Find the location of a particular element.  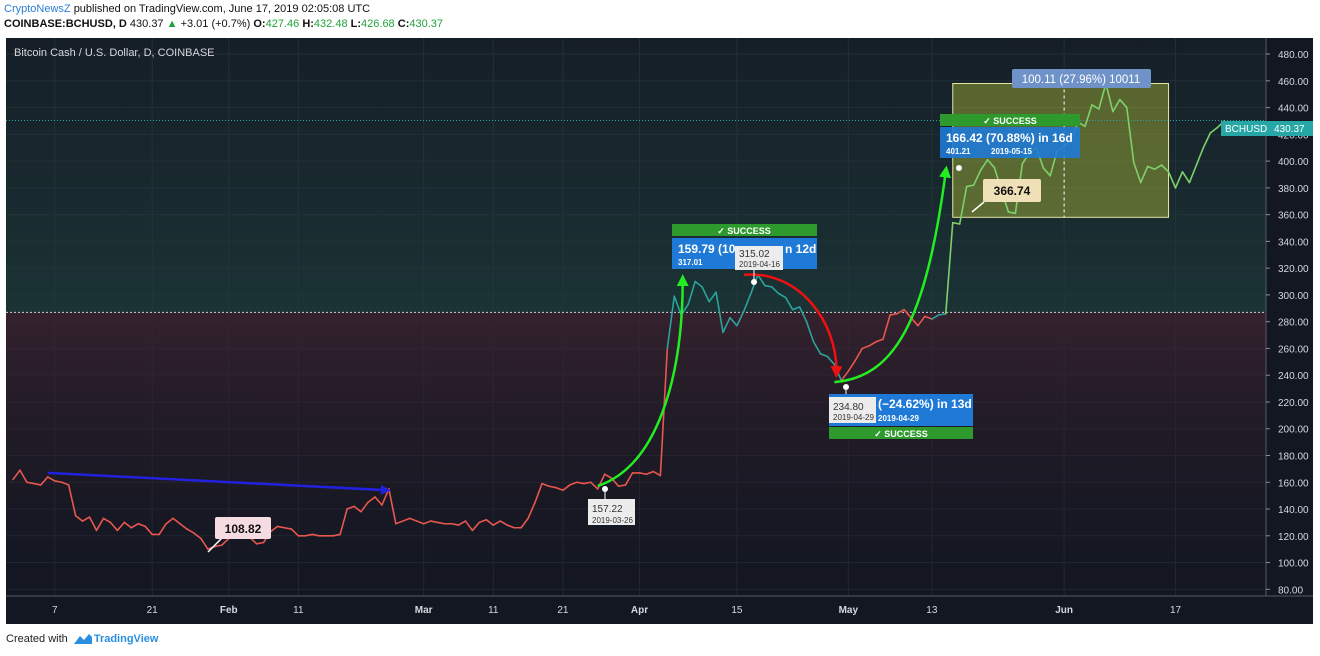

point-b-callout: 315.02 2019-04-16 is located at coordinates (759, 265).